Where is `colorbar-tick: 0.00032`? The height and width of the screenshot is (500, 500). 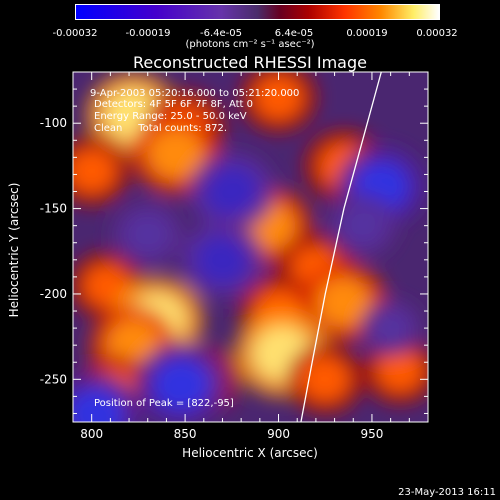
colorbar-tick: 0.00032 is located at coordinates (437, 33).